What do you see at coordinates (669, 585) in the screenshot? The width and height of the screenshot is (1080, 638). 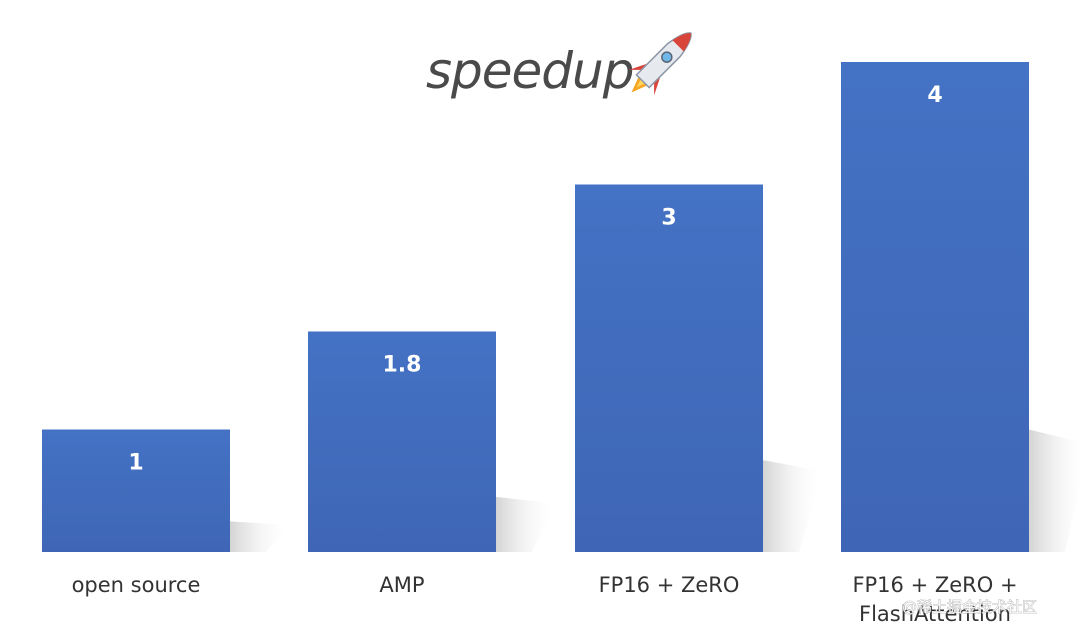 I see `category-label-3: FP16 + ZeRO` at bounding box center [669, 585].